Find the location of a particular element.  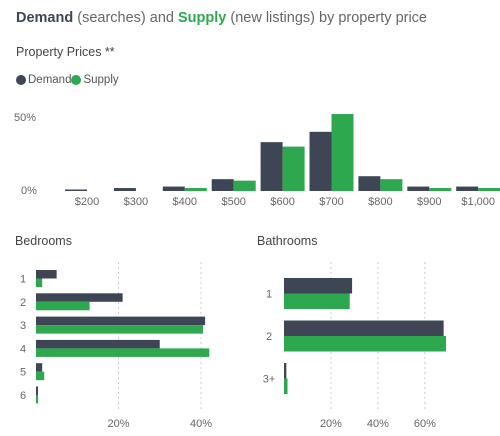

price-xtick-1: $200 is located at coordinates (87, 202).